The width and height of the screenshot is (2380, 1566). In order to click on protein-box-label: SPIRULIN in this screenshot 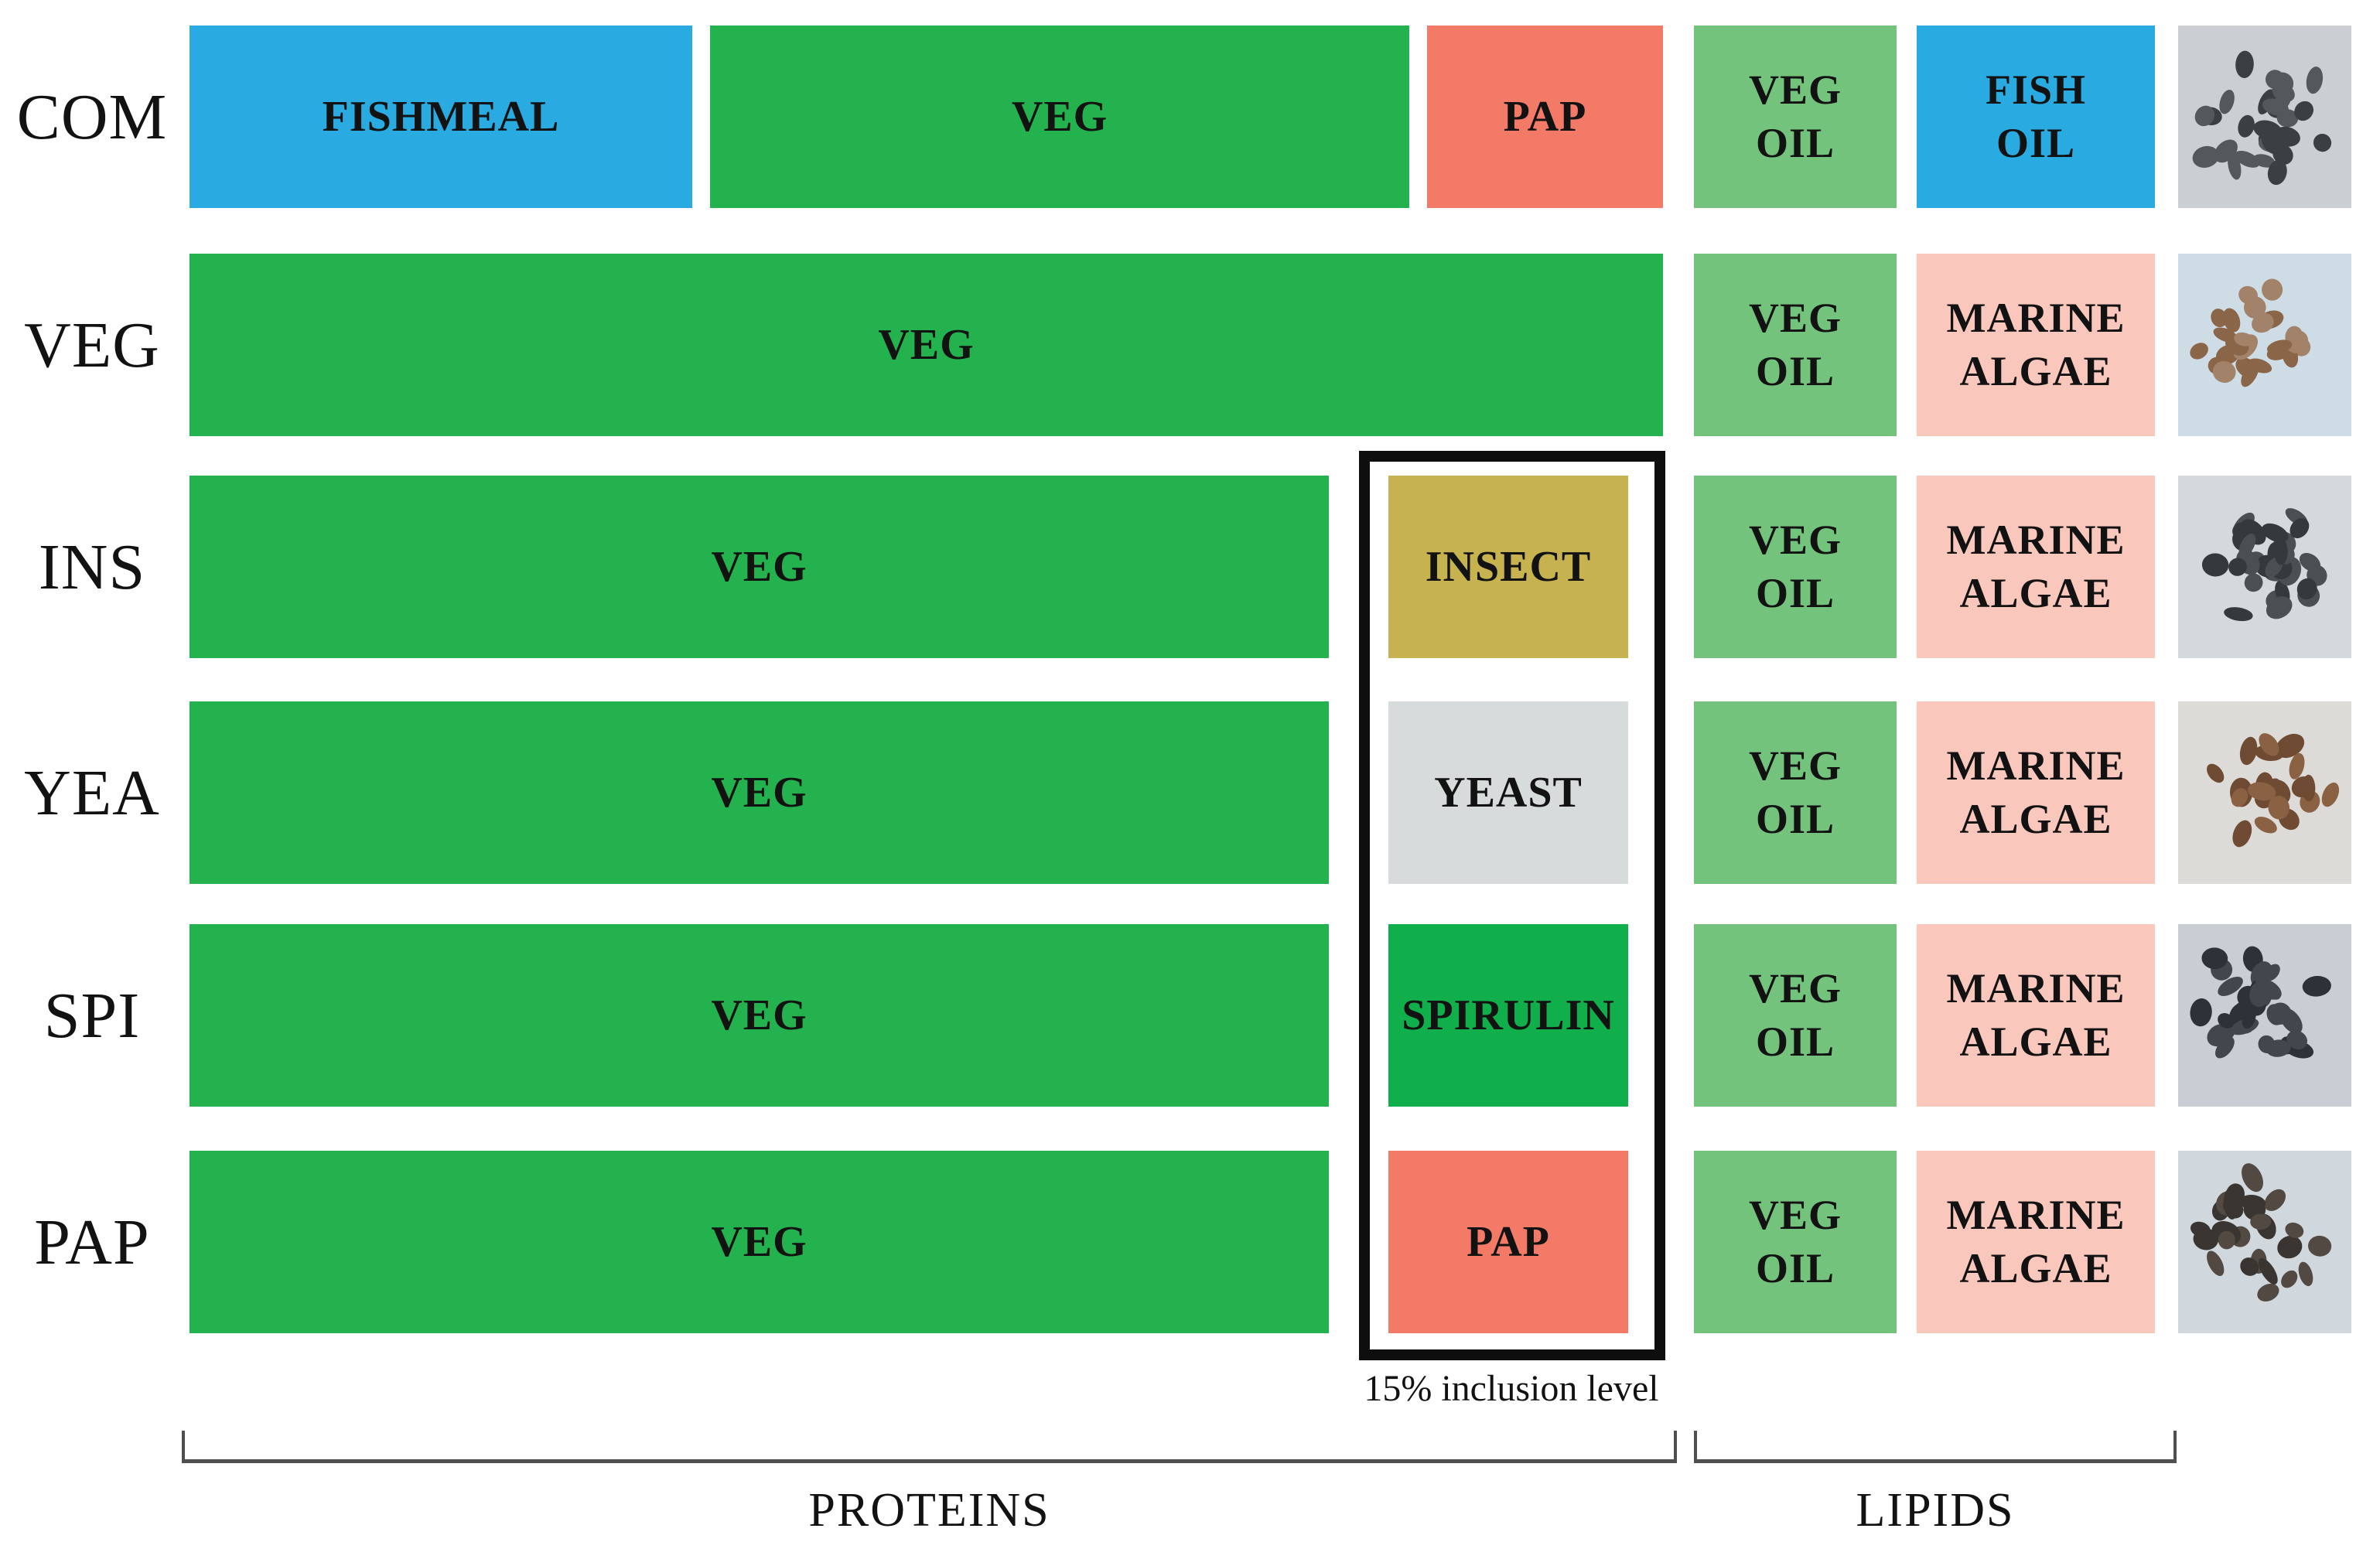, I will do `click(1509, 1015)`.